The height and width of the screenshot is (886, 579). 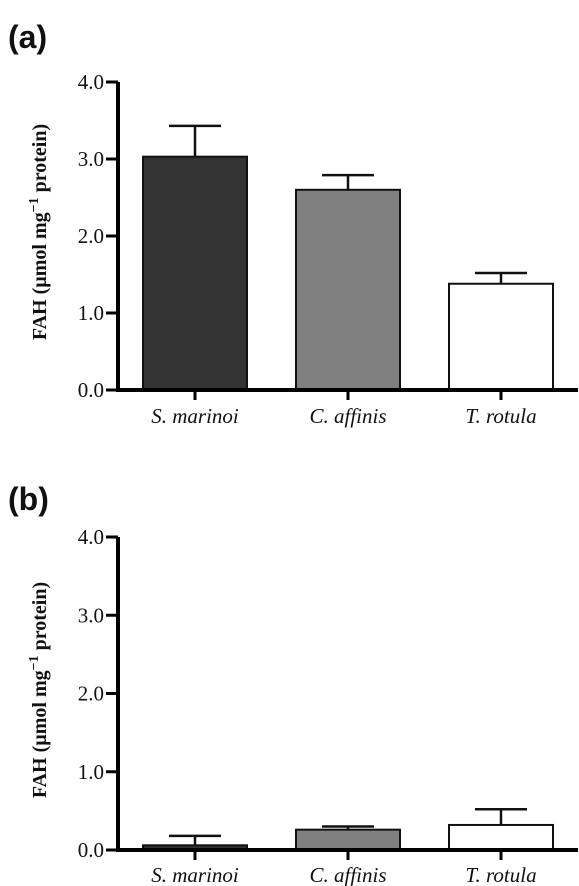 I want to click on panel-label: (b), so click(x=28, y=499).